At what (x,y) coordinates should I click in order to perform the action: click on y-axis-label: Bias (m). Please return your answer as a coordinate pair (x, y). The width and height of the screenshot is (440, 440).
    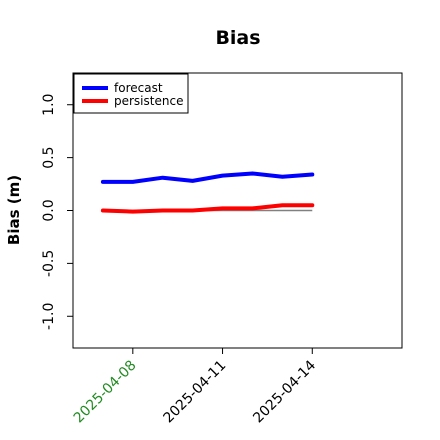
    Looking at the image, I should click on (14, 210).